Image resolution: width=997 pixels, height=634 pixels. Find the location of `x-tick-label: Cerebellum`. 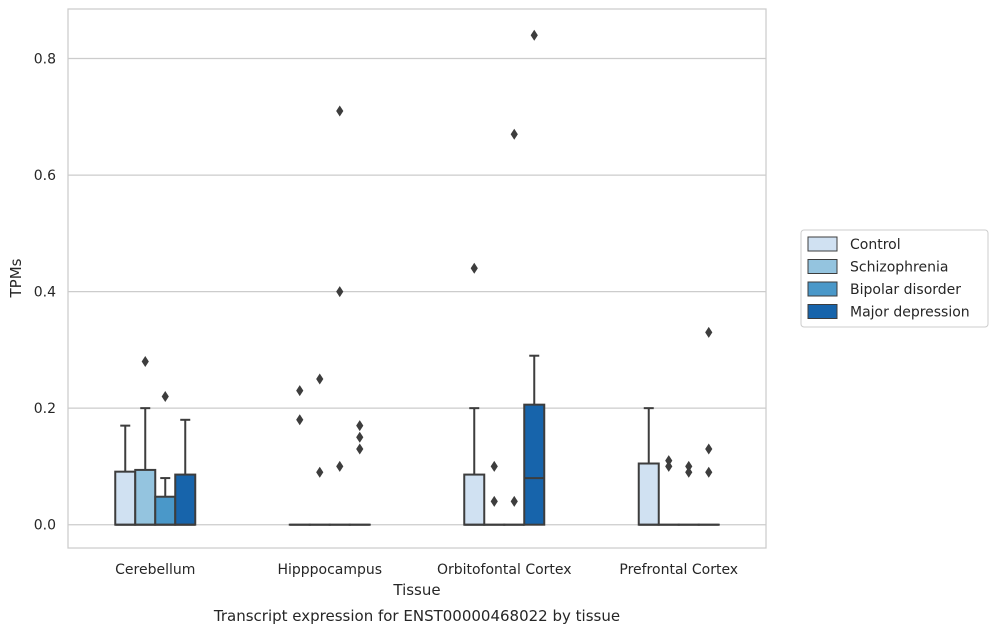

x-tick-label: Cerebellum is located at coordinates (155, 570).